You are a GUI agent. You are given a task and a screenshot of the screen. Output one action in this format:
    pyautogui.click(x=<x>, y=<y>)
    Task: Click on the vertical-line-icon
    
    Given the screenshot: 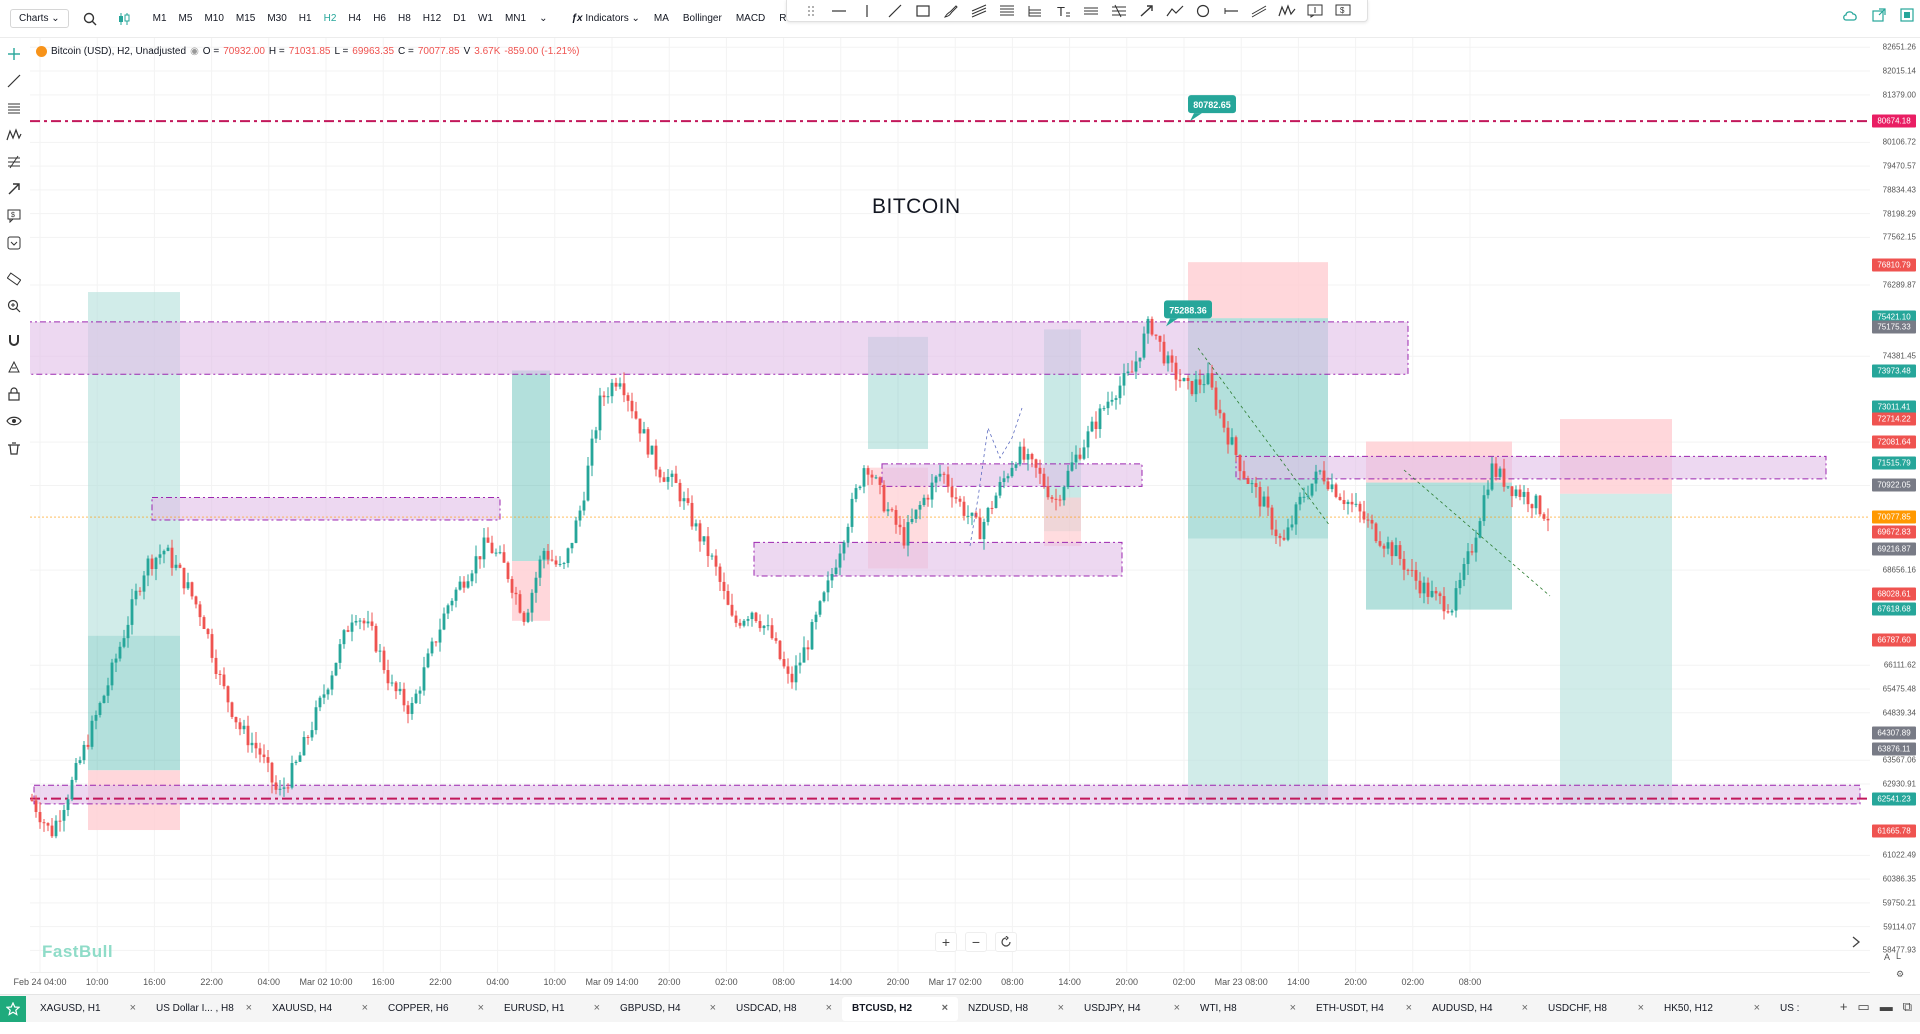 What is the action you would take?
    pyautogui.click(x=867, y=11)
    